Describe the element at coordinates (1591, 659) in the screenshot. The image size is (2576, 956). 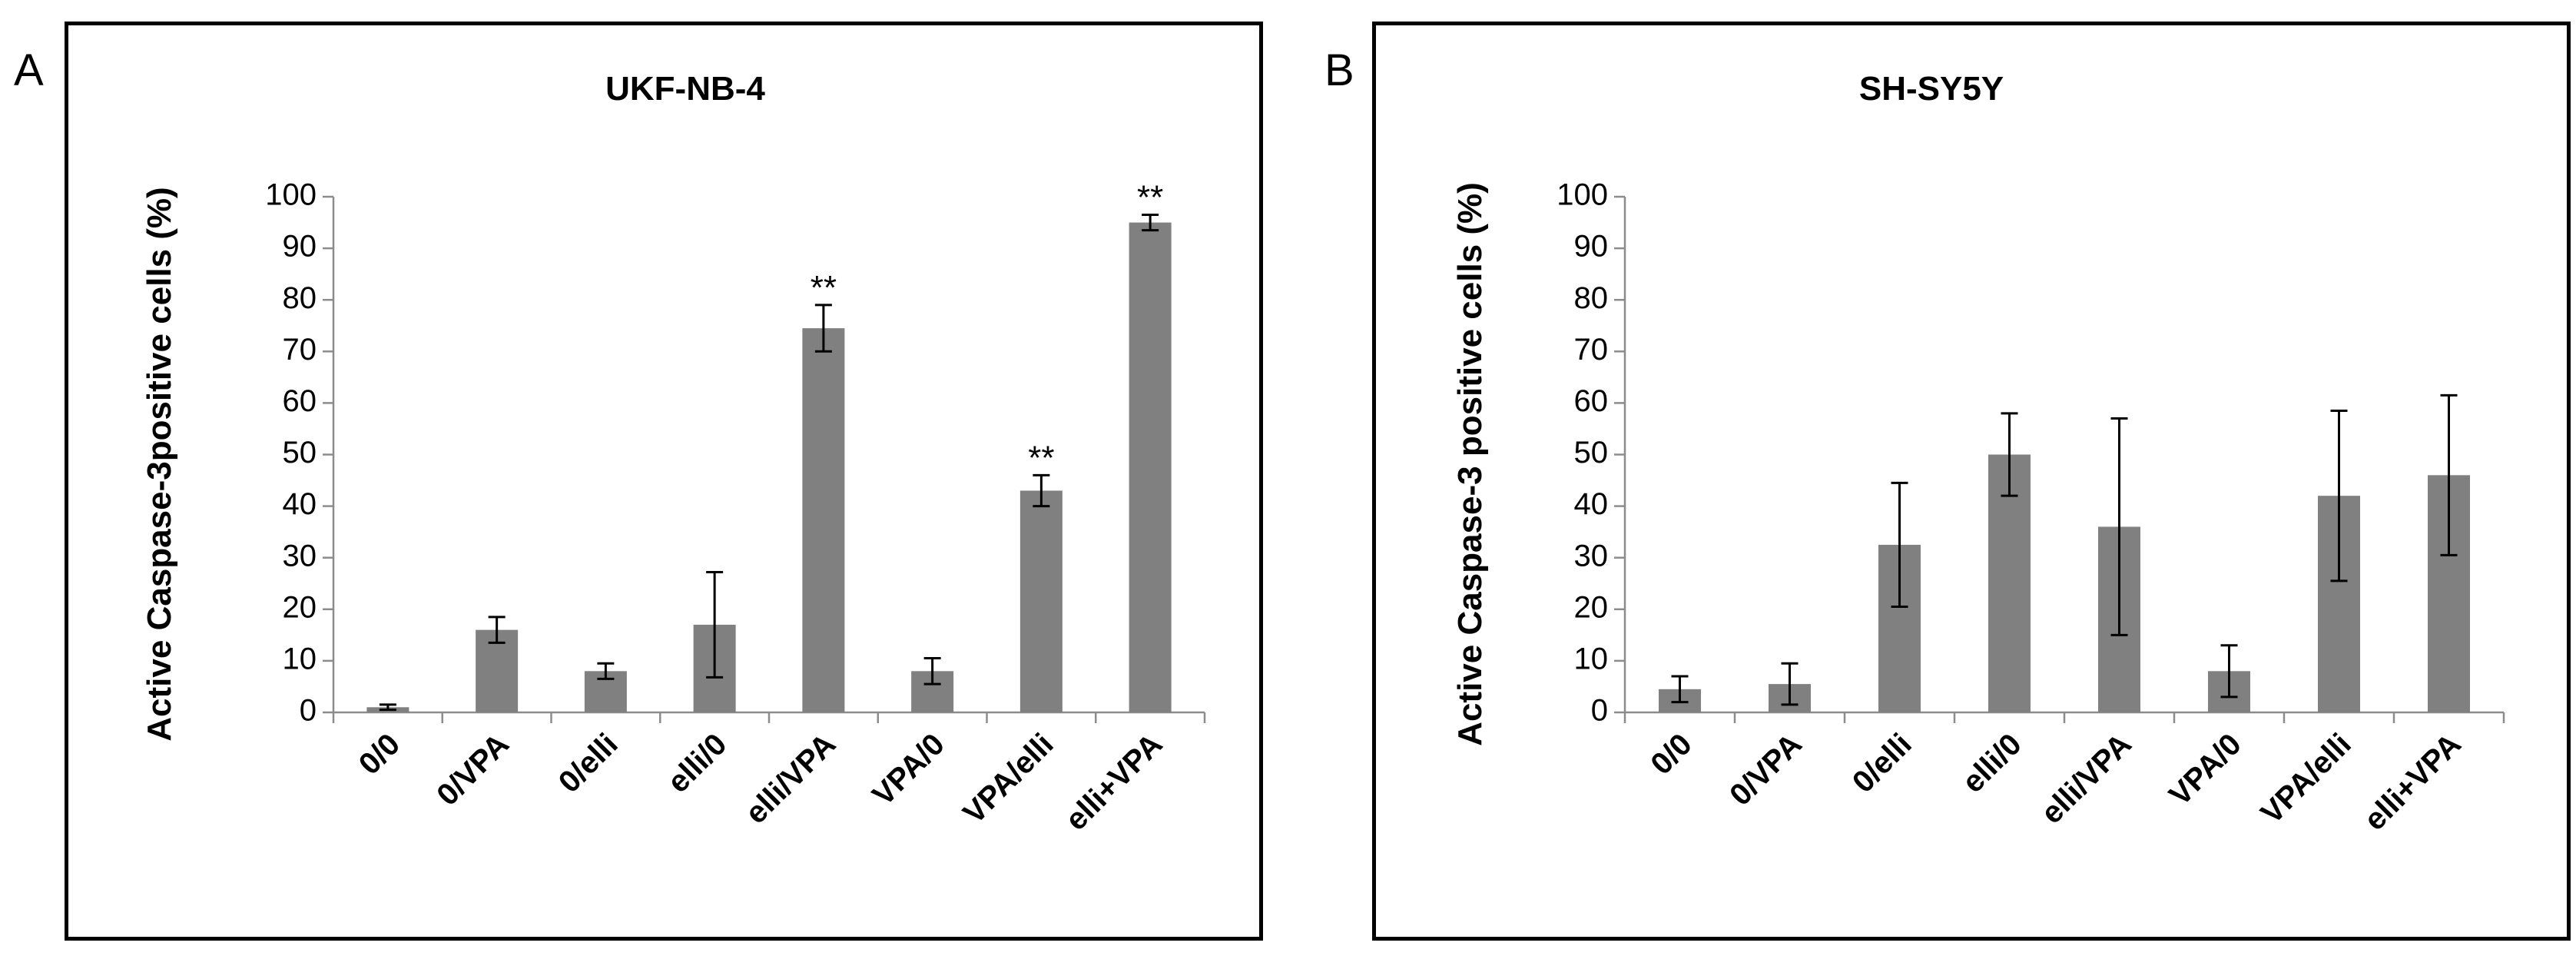
I see `y-tick-label-b: 10` at that location.